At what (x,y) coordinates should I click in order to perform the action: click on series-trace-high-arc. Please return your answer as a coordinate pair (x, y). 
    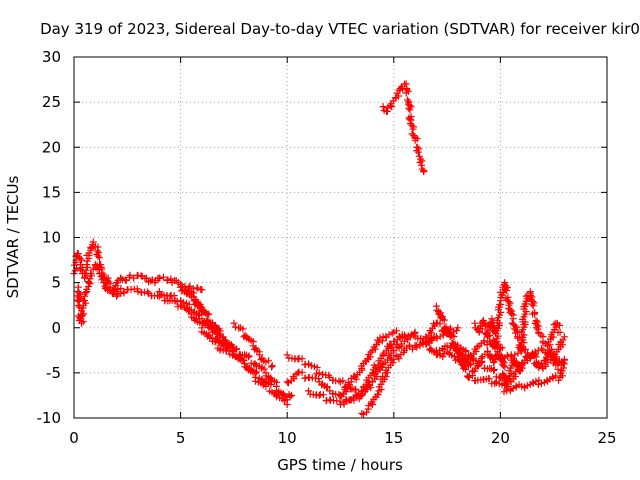
    Looking at the image, I should click on (403, 128).